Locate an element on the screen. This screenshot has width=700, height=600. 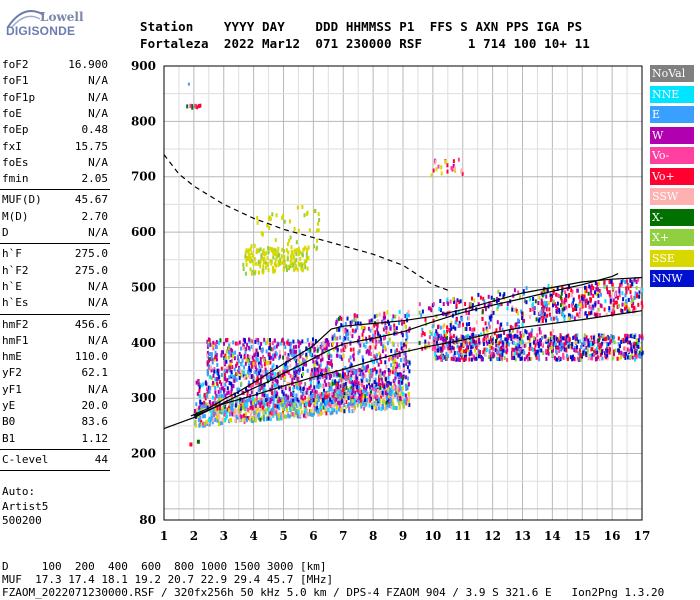
y-tick-label: 300 is located at coordinates (143, 398).